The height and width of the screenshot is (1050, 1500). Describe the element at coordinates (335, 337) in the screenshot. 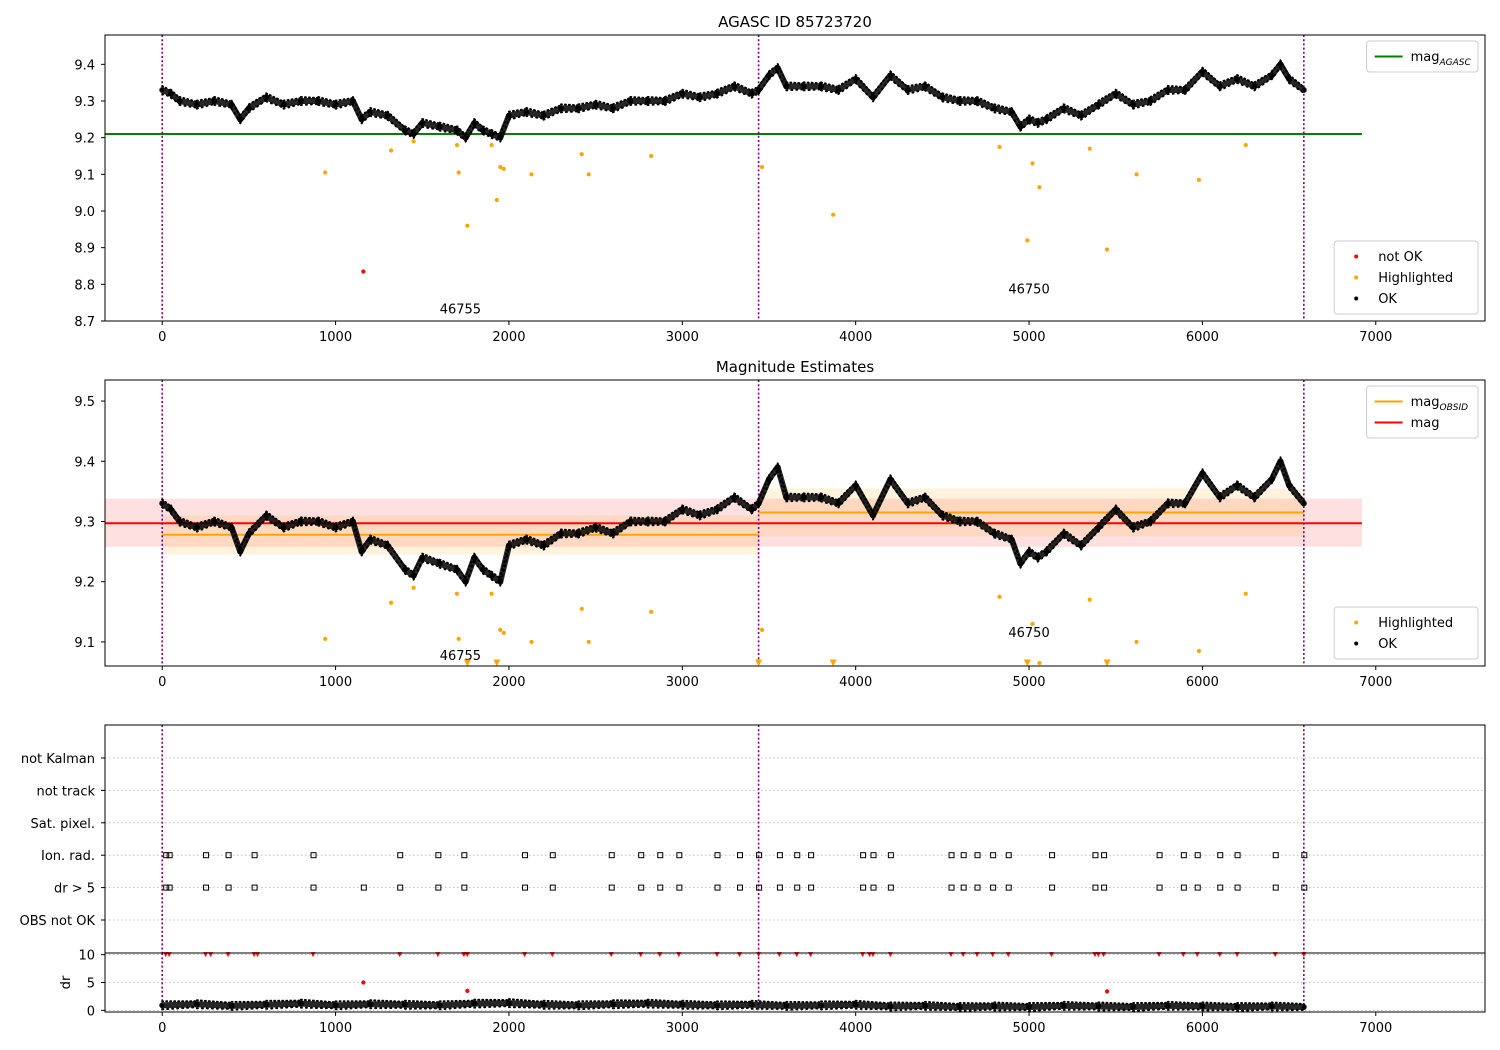

I see `x-tick-label: 1000` at that location.